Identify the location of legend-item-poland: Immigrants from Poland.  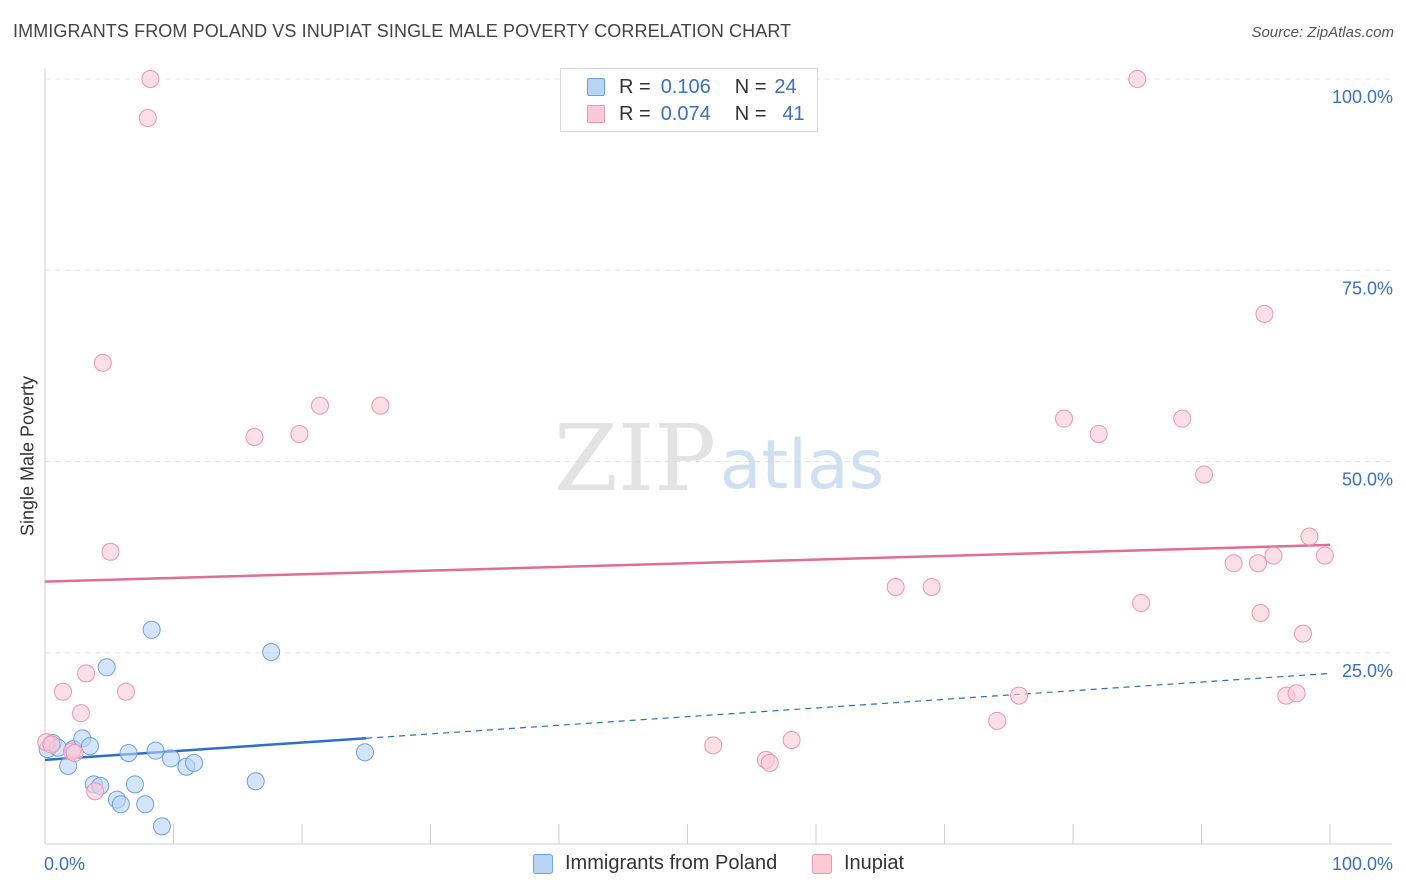
(655, 863).